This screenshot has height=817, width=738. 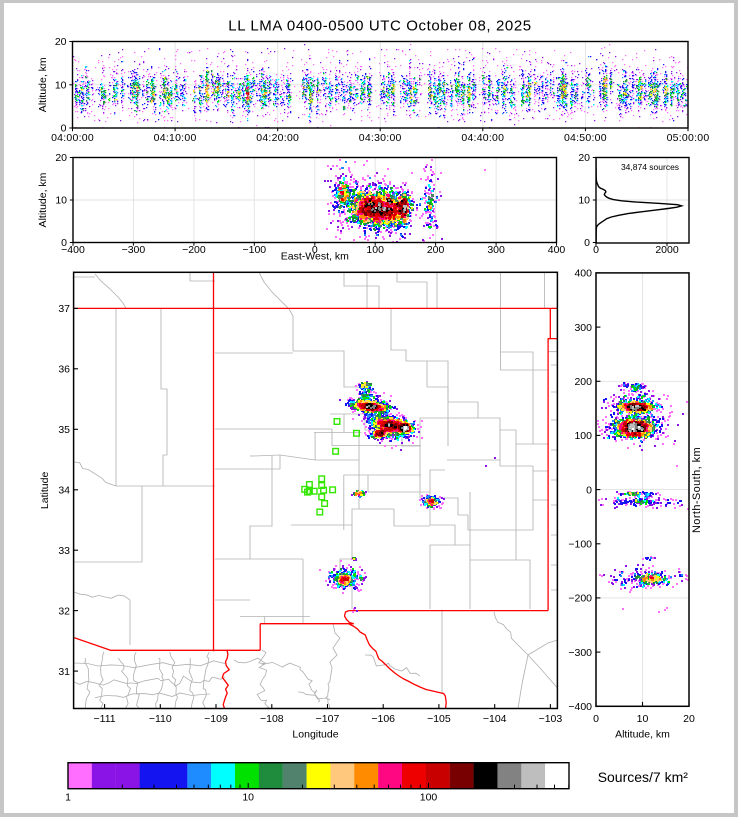 What do you see at coordinates (328, 719) in the screenshot?
I see `svg-text: −107` at bounding box center [328, 719].